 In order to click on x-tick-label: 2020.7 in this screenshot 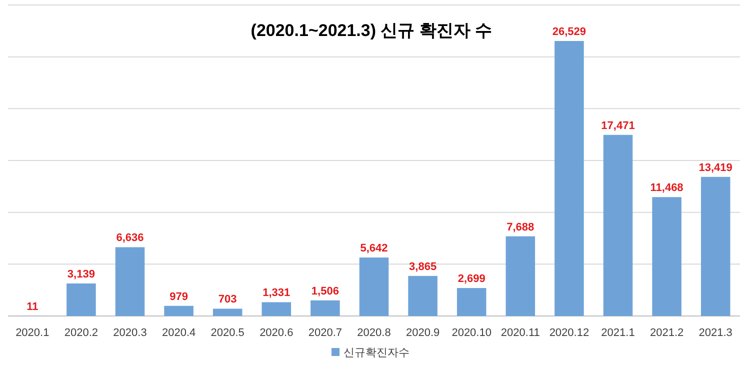, I will do `click(325, 333)`.